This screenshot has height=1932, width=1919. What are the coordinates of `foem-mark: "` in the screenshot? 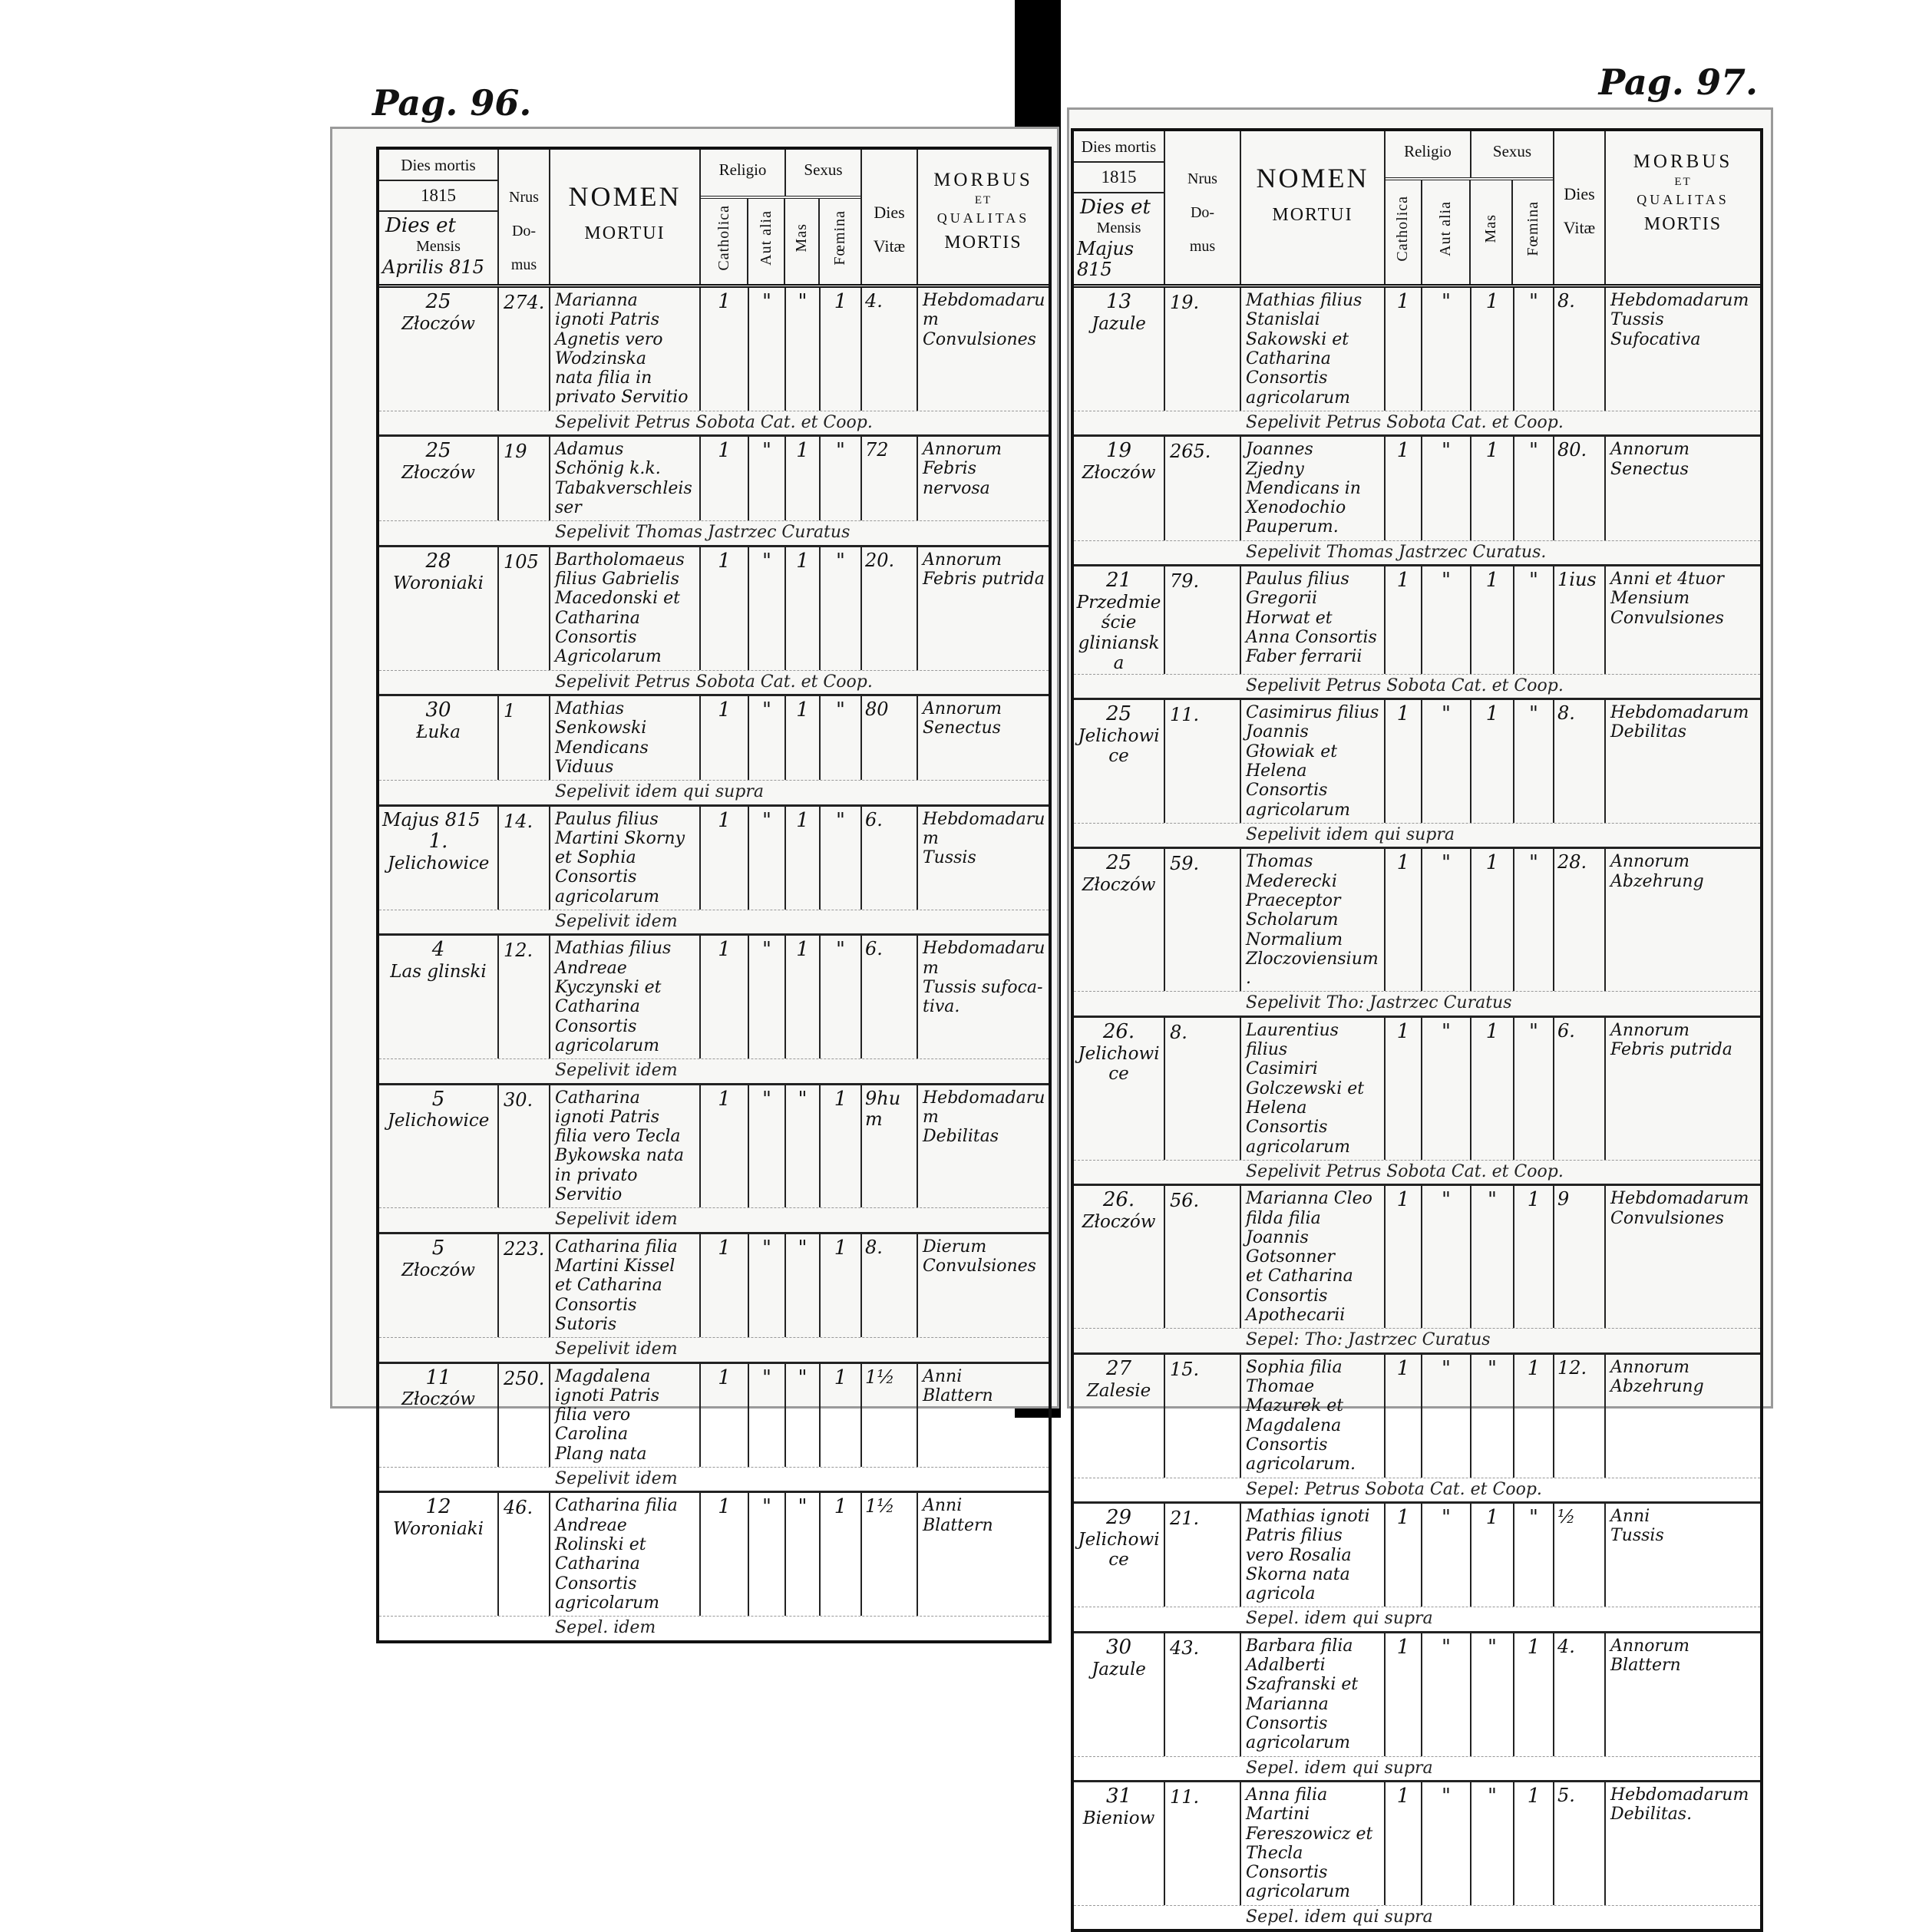 It's located at (1533, 714).